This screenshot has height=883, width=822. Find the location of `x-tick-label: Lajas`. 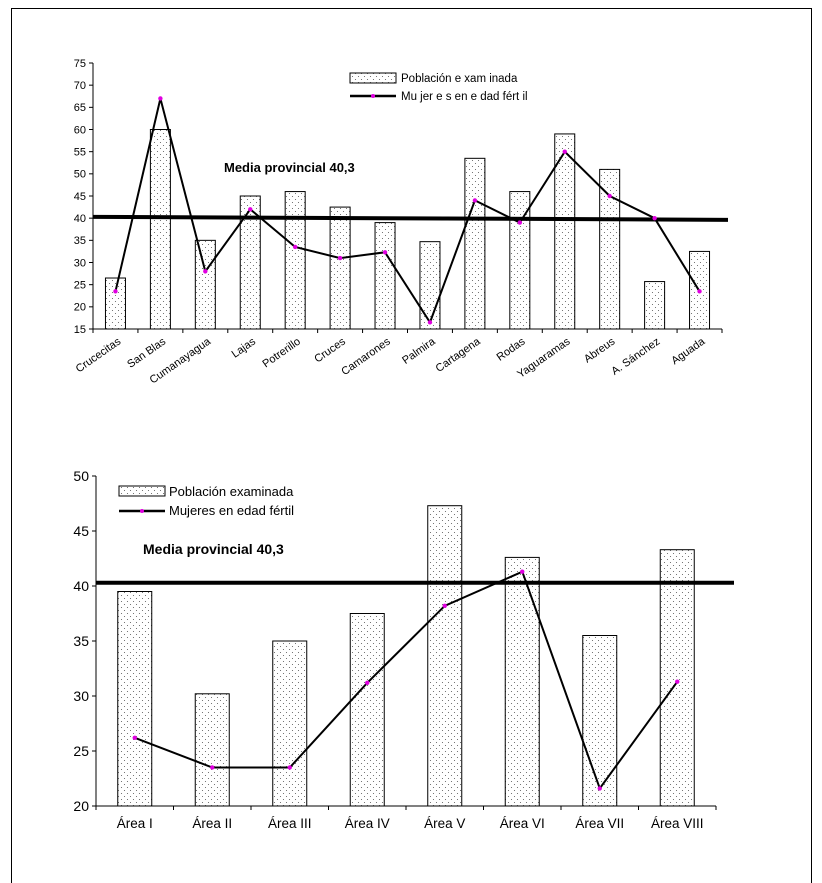

x-tick-label: Lajas is located at coordinates (244, 347).